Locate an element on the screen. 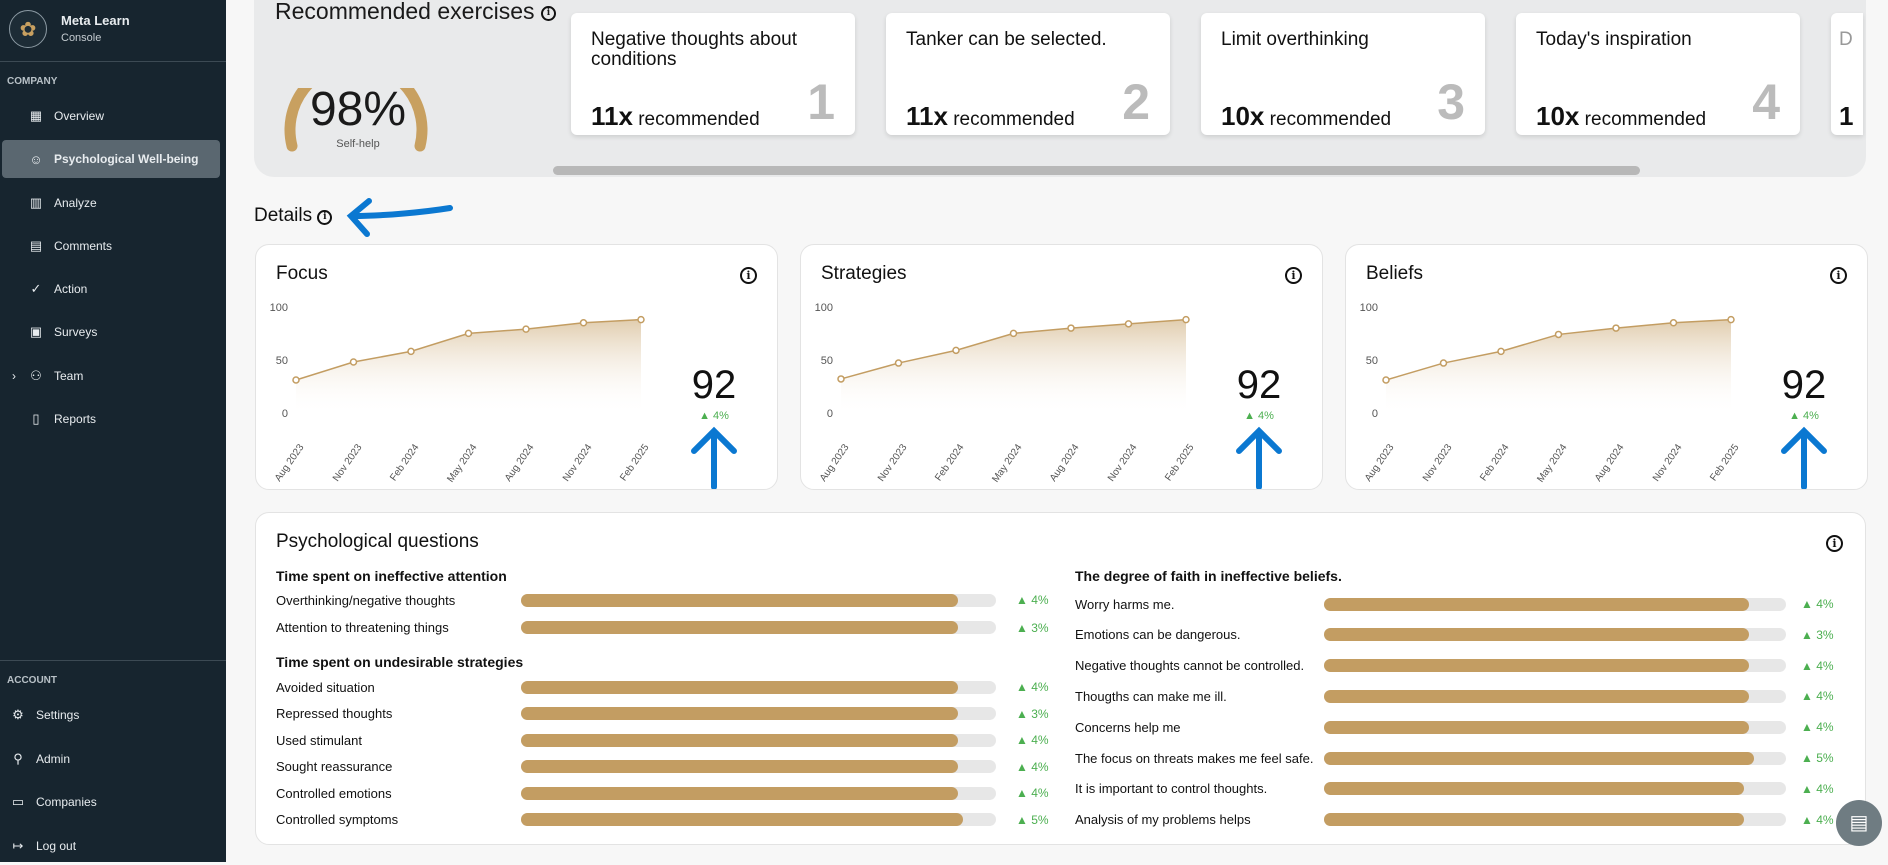  question-row: Used stimulant ▲ 4% is located at coordinates (666, 740).